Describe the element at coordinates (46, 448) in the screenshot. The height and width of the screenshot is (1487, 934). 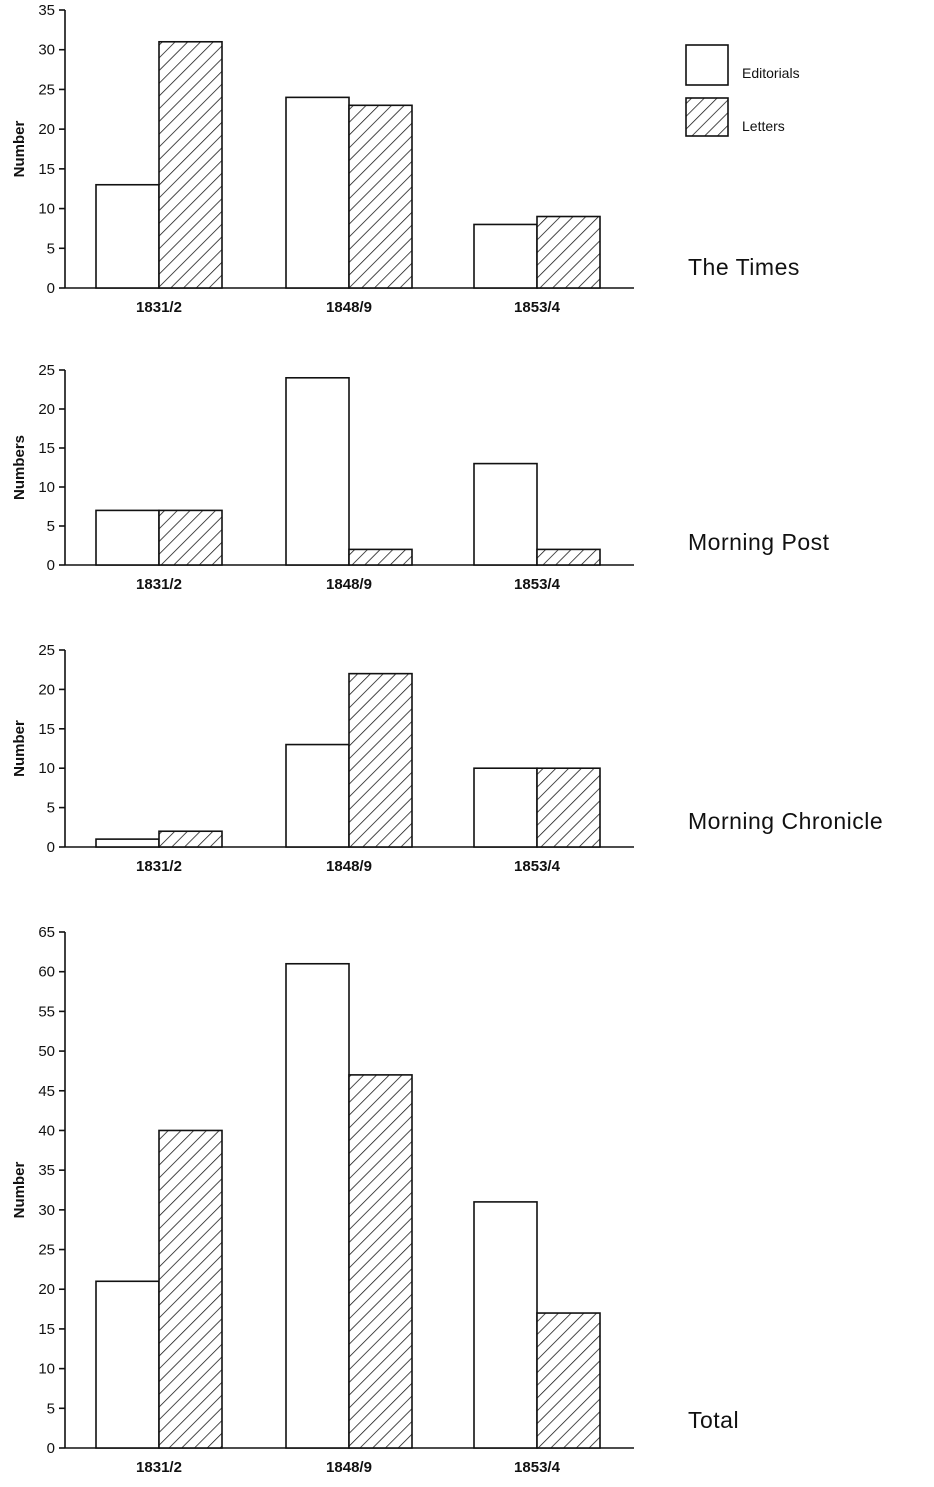
I see `morning-post-y-tick-label: 15` at that location.